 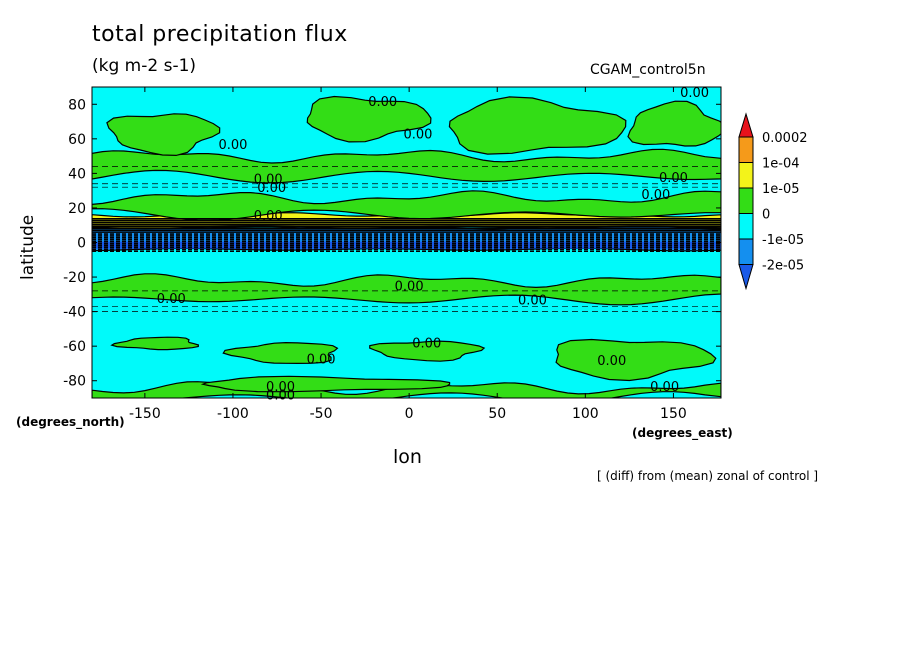 I want to click on colorbar-arrow-bottom, so click(x=746, y=277).